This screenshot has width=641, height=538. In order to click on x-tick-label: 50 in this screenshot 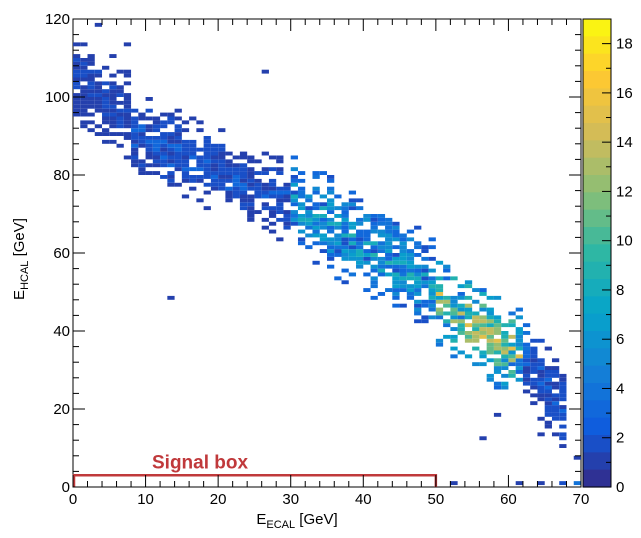, I will do `click(436, 499)`.